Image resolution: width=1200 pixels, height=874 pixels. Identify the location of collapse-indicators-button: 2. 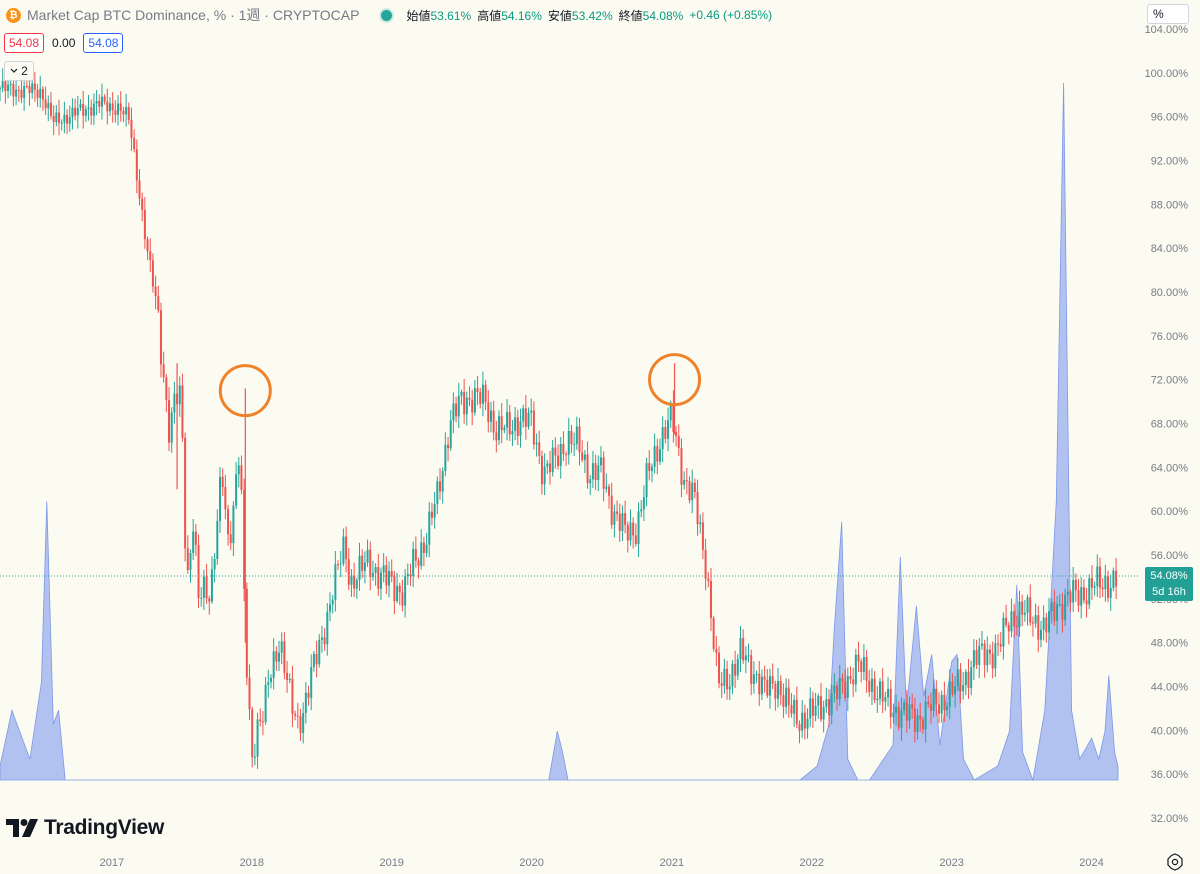
(19, 71).